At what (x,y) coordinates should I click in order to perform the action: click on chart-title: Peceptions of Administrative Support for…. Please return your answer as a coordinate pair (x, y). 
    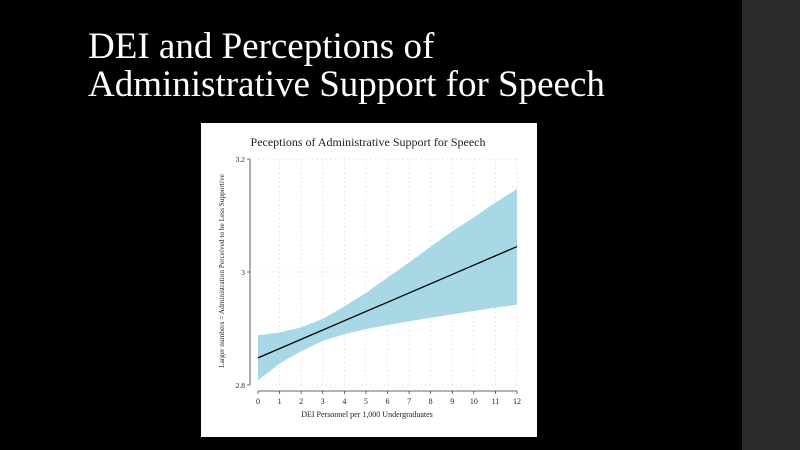
    Looking at the image, I should click on (368, 142).